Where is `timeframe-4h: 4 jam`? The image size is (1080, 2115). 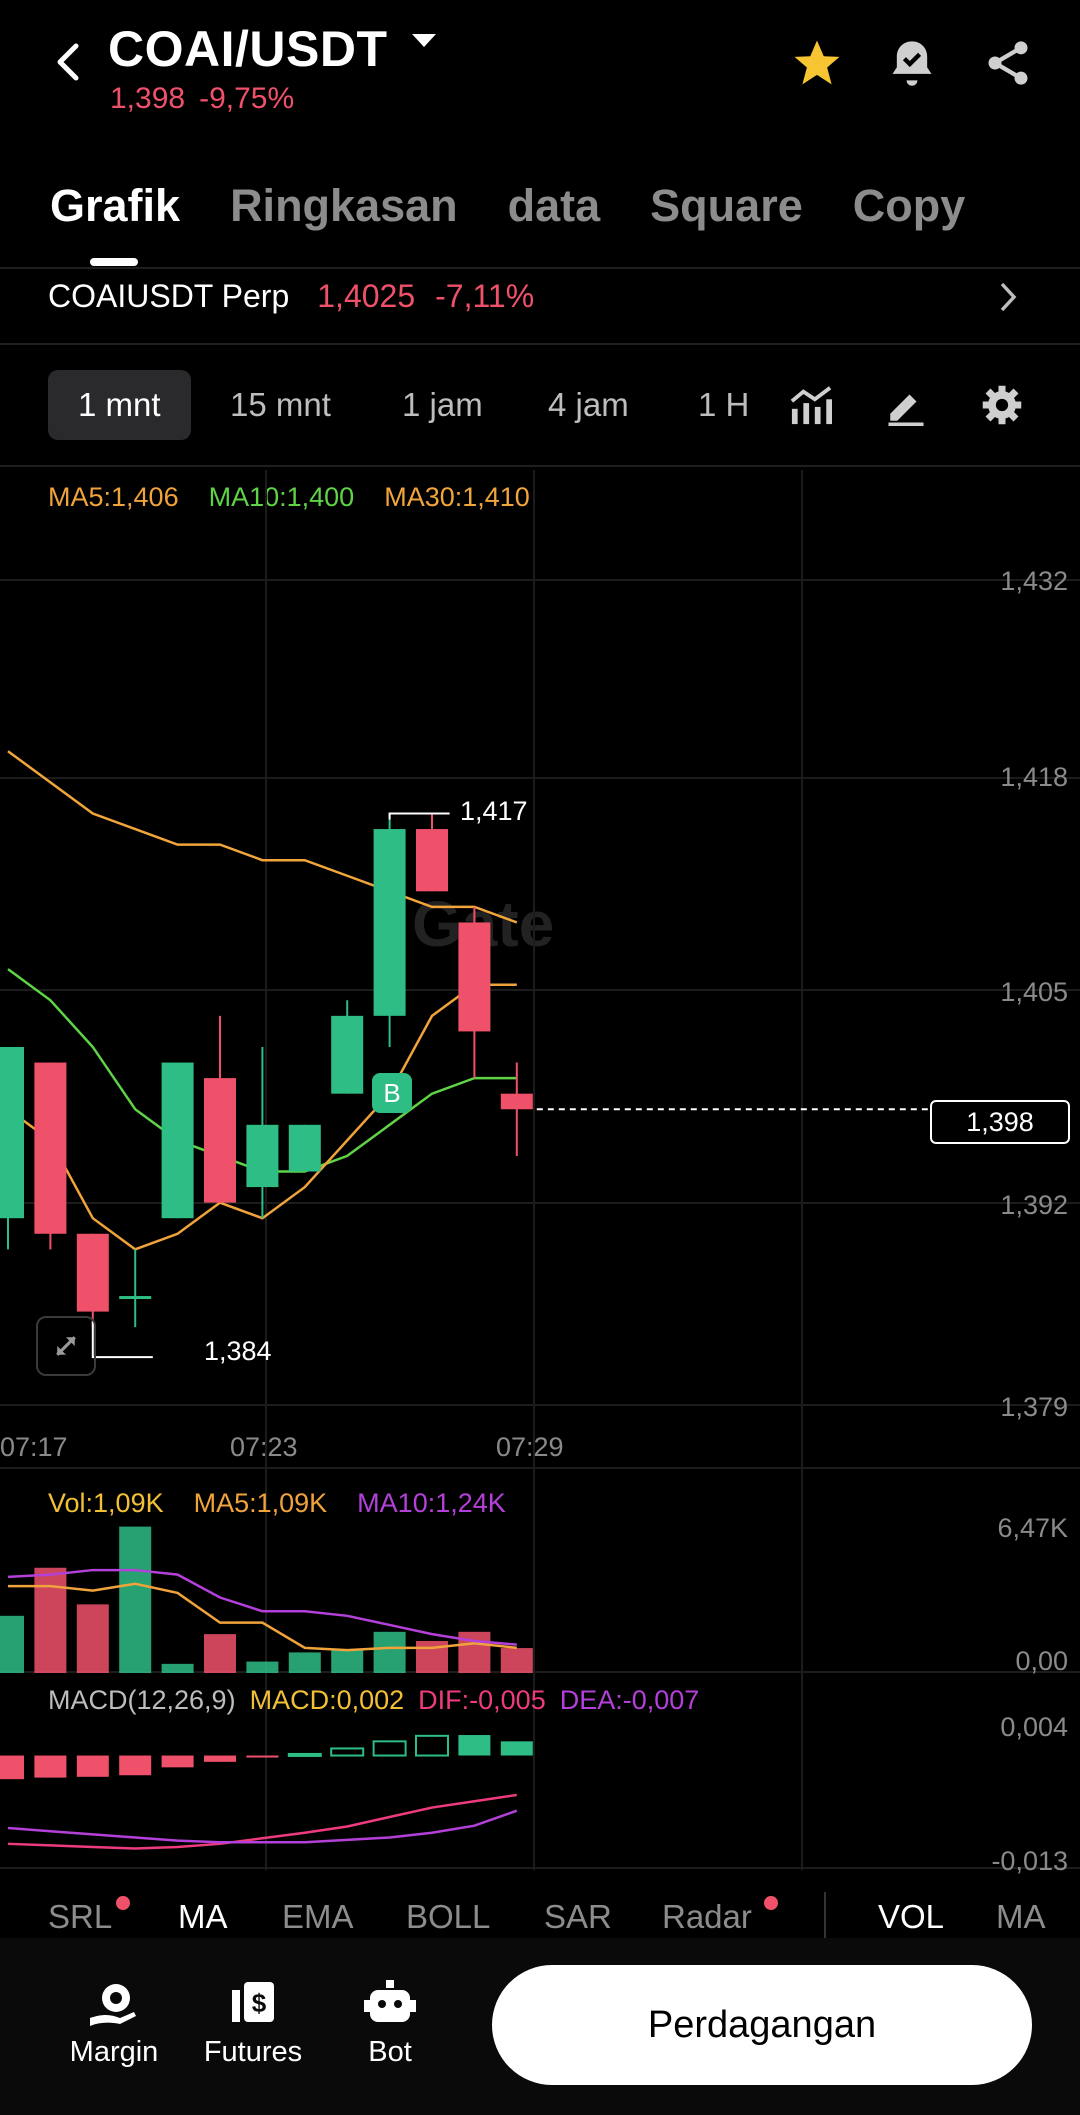 timeframe-4h: 4 jam is located at coordinates (588, 404).